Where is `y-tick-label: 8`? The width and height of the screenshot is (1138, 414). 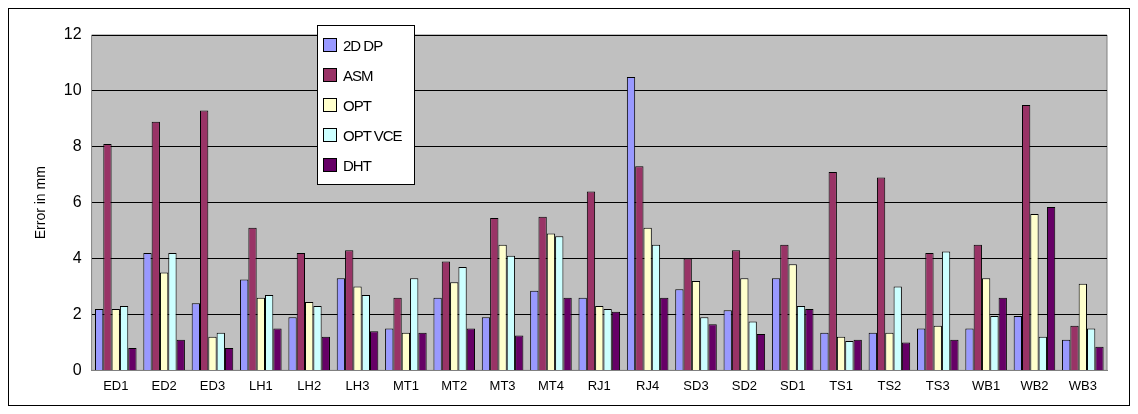
y-tick-label: 8 is located at coordinates (77, 146).